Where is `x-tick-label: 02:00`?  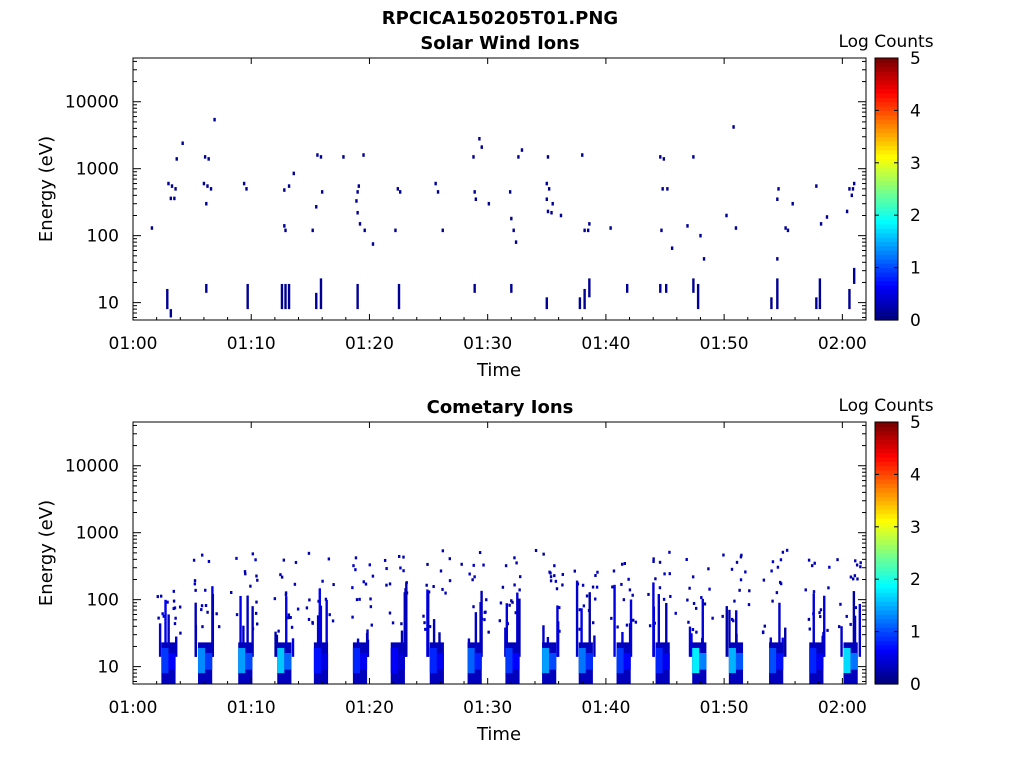
x-tick-label: 02:00 is located at coordinates (842, 344).